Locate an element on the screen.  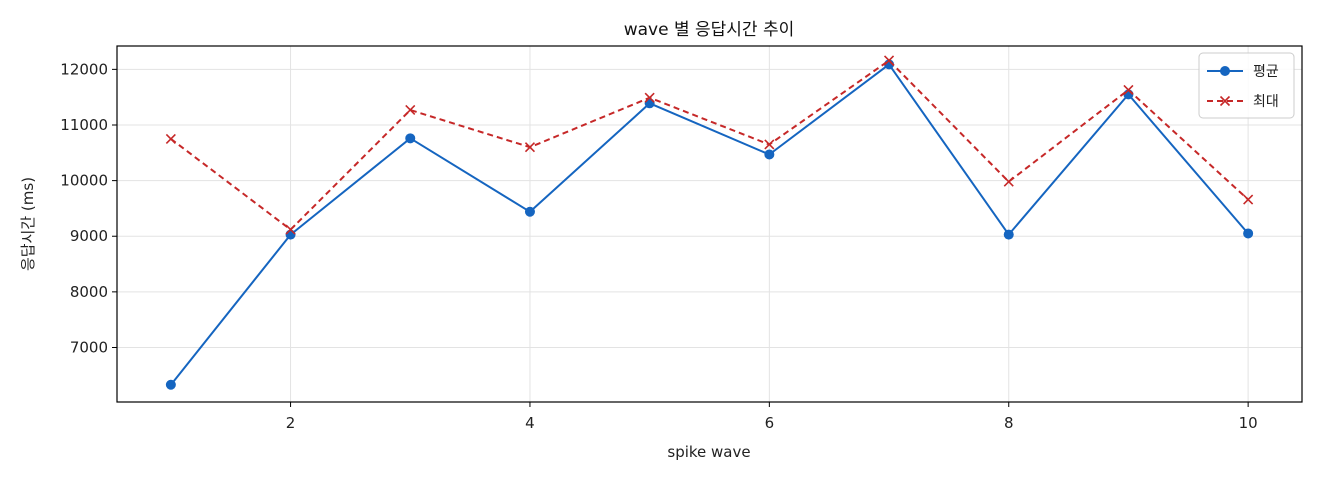
x-tick-label: 6 is located at coordinates (770, 423).